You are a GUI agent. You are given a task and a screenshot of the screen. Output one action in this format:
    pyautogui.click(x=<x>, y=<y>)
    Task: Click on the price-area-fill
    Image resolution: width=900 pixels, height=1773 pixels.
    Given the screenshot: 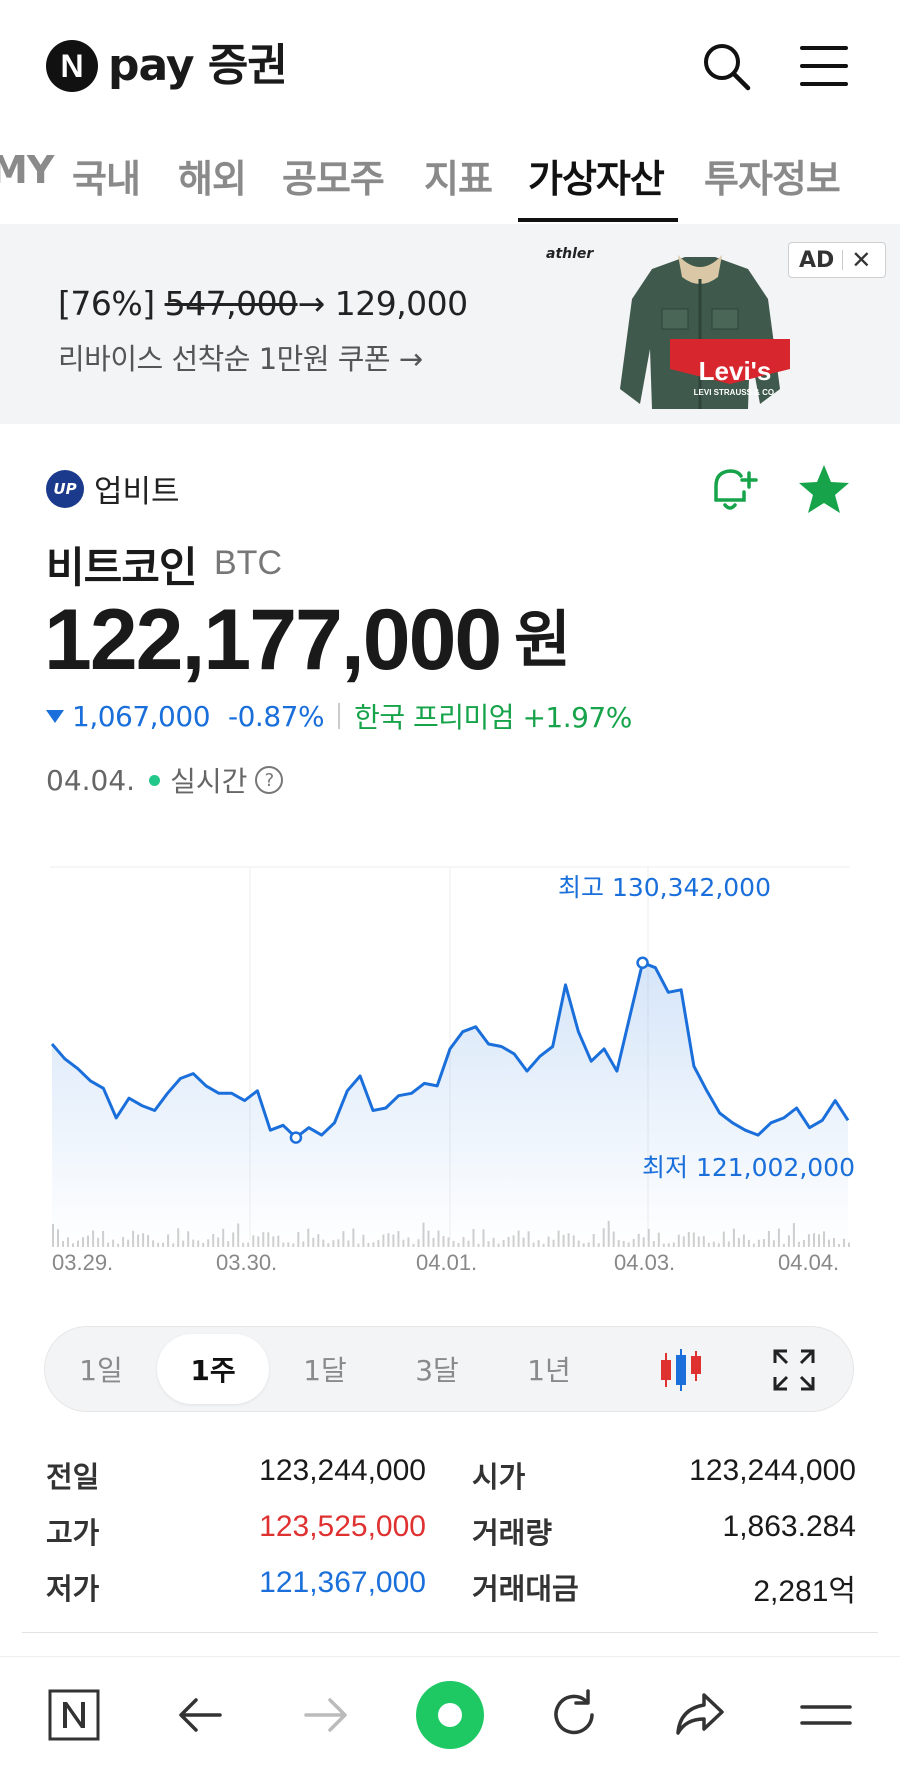 What is the action you would take?
    pyautogui.click(x=450, y=1105)
    